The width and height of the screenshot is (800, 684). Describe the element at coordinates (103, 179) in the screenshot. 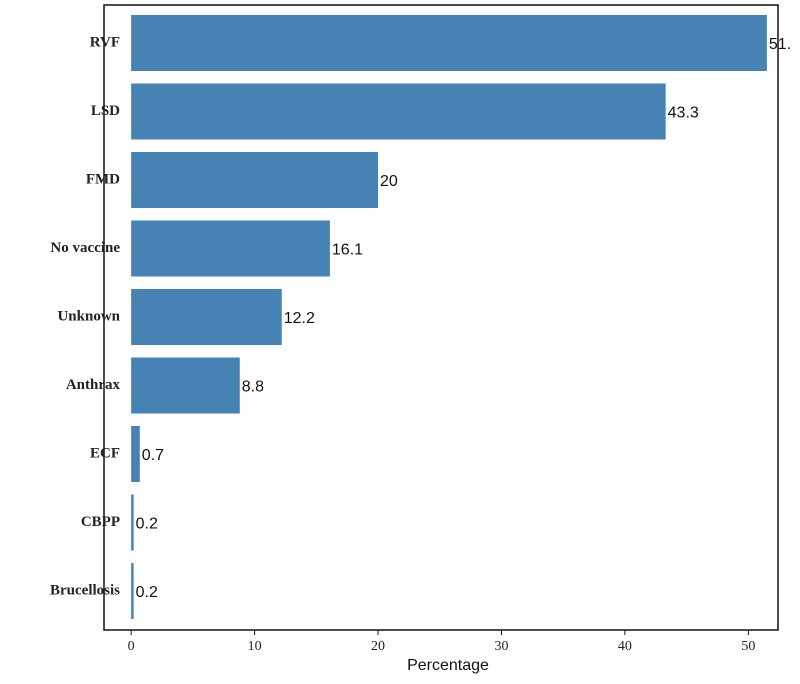

I see `y-tick-label: FMD` at that location.